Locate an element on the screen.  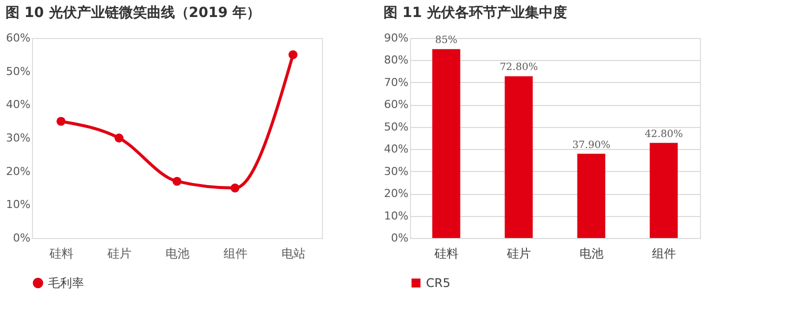
data-label: 42.80% is located at coordinates (663, 134).